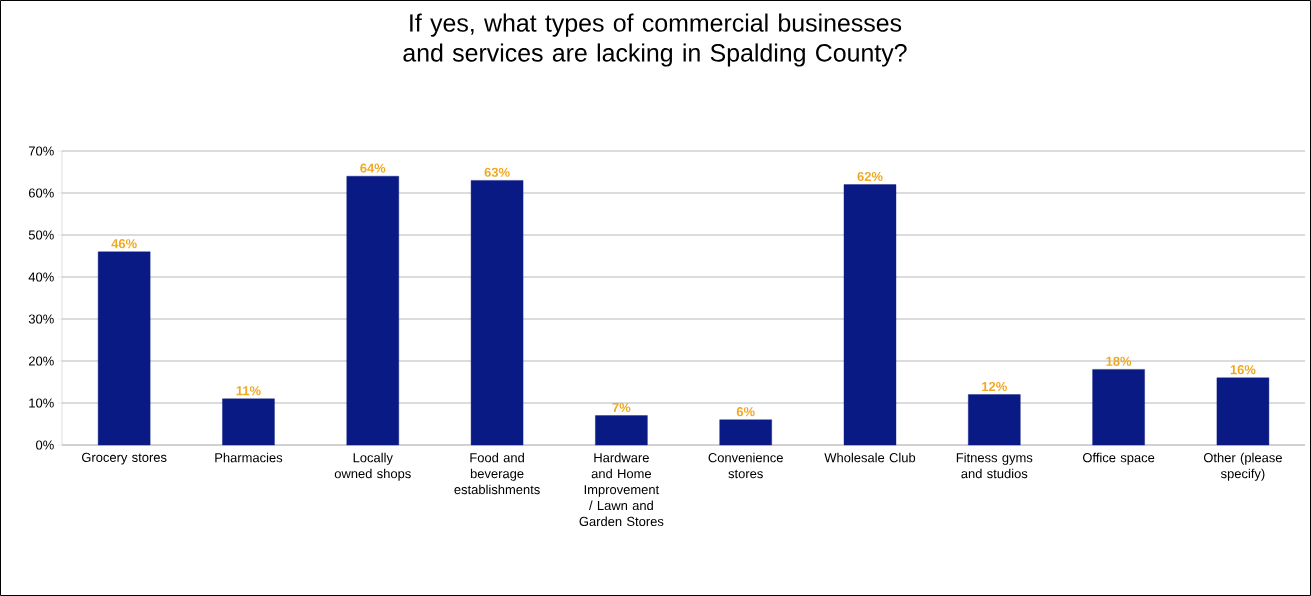  What do you see at coordinates (497, 172) in the screenshot?
I see `data-label: 63%` at bounding box center [497, 172].